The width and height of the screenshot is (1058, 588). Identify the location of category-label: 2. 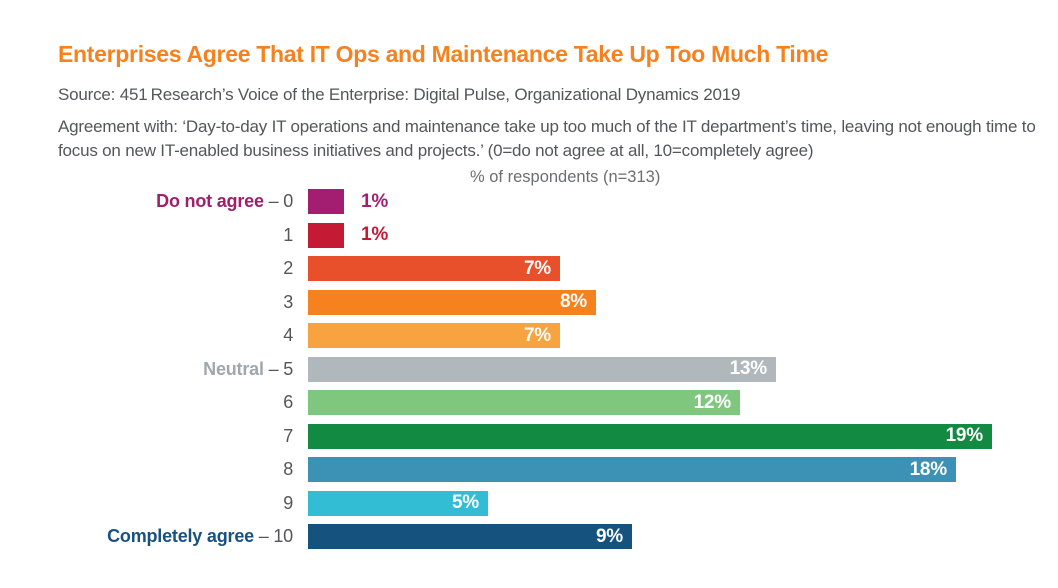
(154, 268).